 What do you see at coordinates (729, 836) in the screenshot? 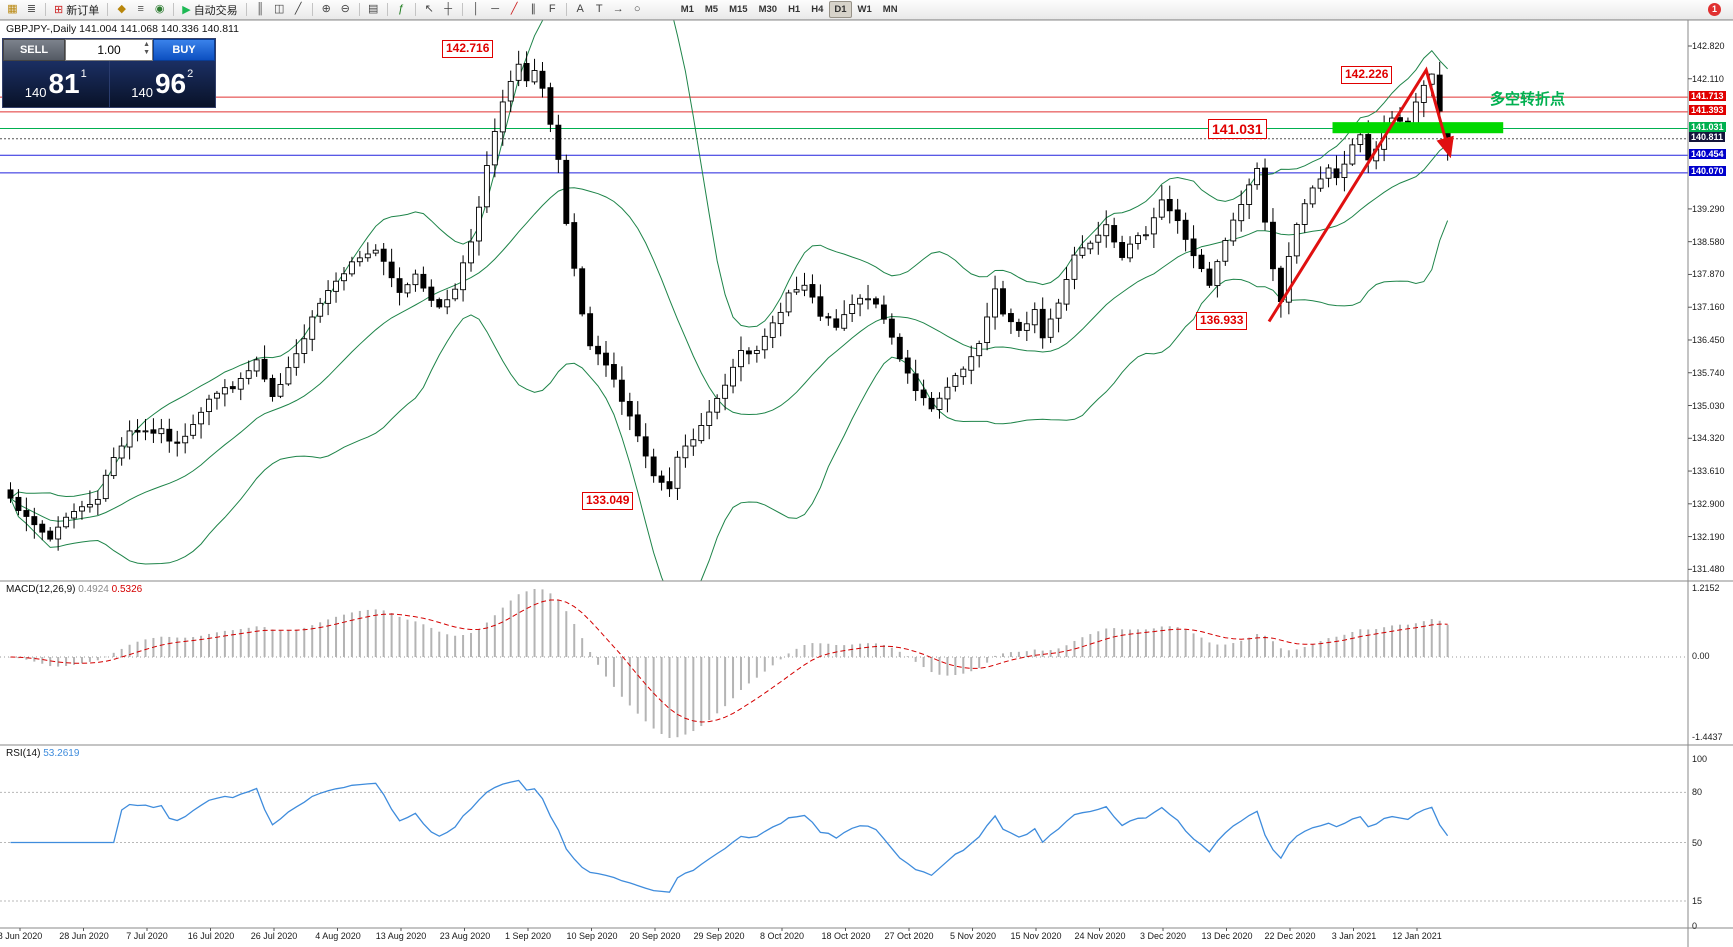
I see `rsi-line` at bounding box center [729, 836].